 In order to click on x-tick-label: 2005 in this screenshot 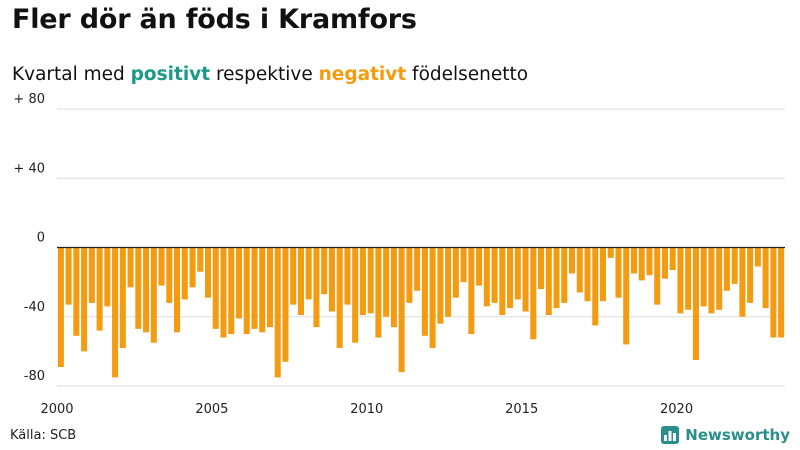, I will do `click(211, 409)`.